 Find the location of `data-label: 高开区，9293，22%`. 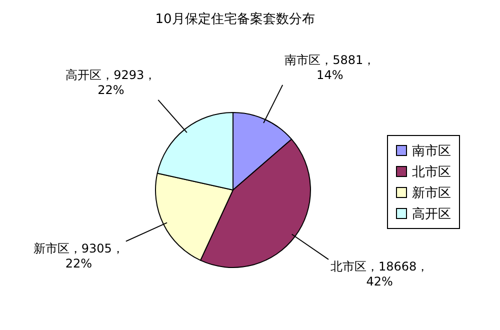

data-label: 高开区，9293，22% is located at coordinates (111, 83).